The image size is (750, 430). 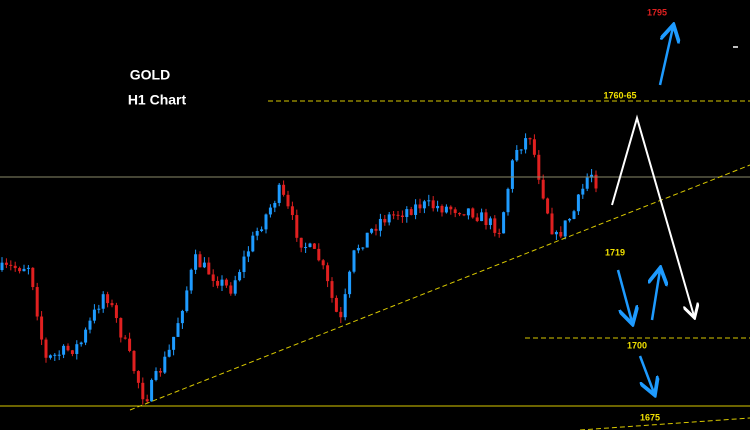 What do you see at coordinates (664, 423) in the screenshot?
I see `trend-line` at bounding box center [664, 423].